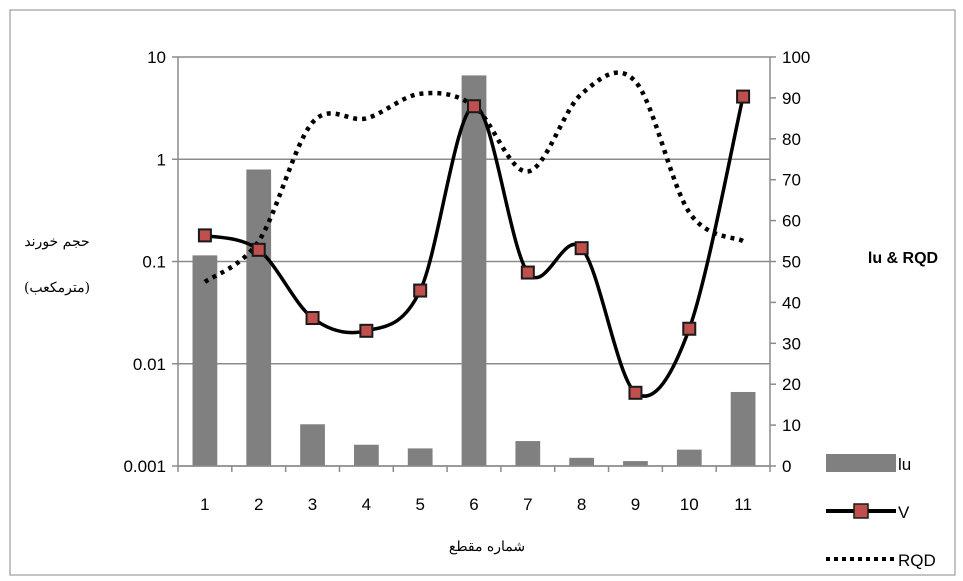 Image resolution: width=963 pixels, height=581 pixels. What do you see at coordinates (786, 466) in the screenshot?
I see `y-right-tick-label: 0` at bounding box center [786, 466].